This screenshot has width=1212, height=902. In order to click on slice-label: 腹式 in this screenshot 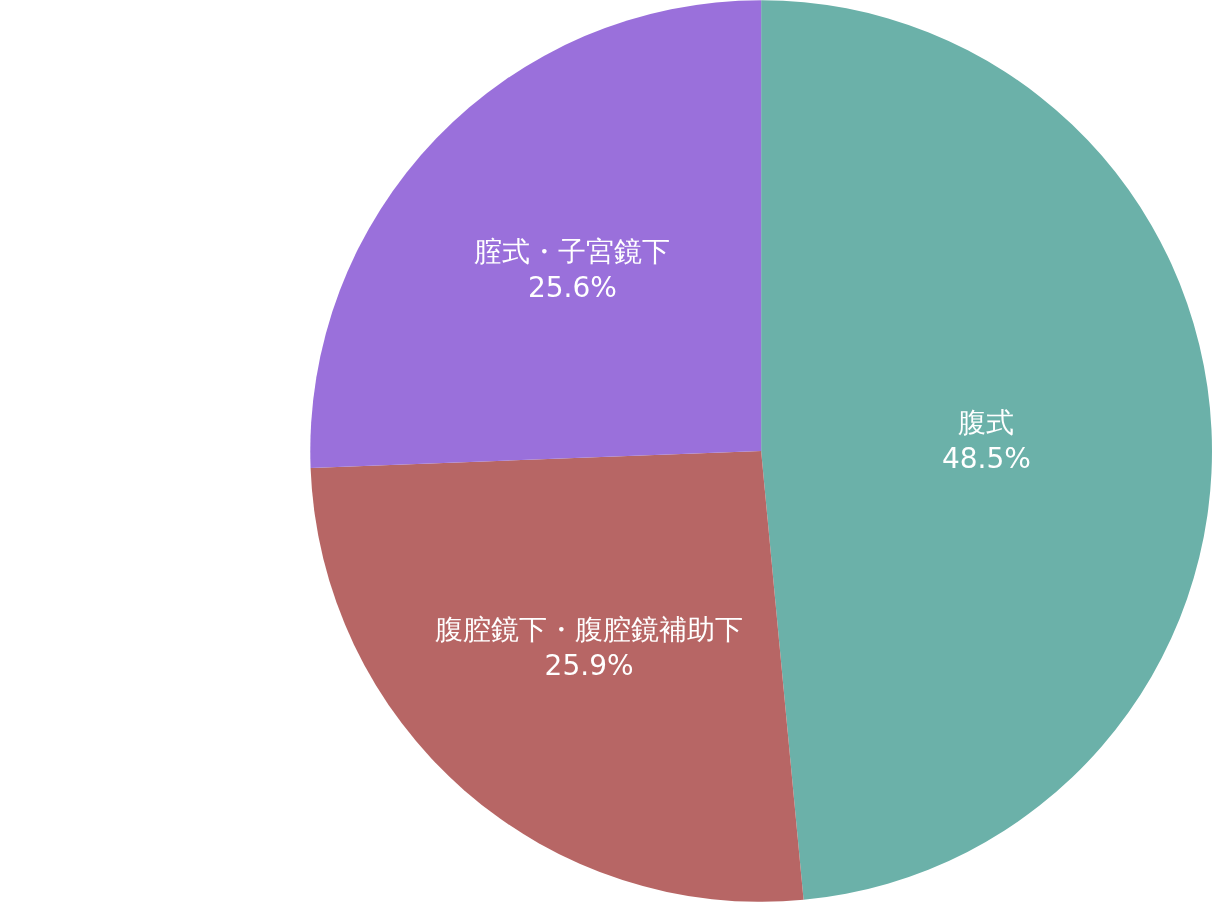, I will do `click(986, 422)`.